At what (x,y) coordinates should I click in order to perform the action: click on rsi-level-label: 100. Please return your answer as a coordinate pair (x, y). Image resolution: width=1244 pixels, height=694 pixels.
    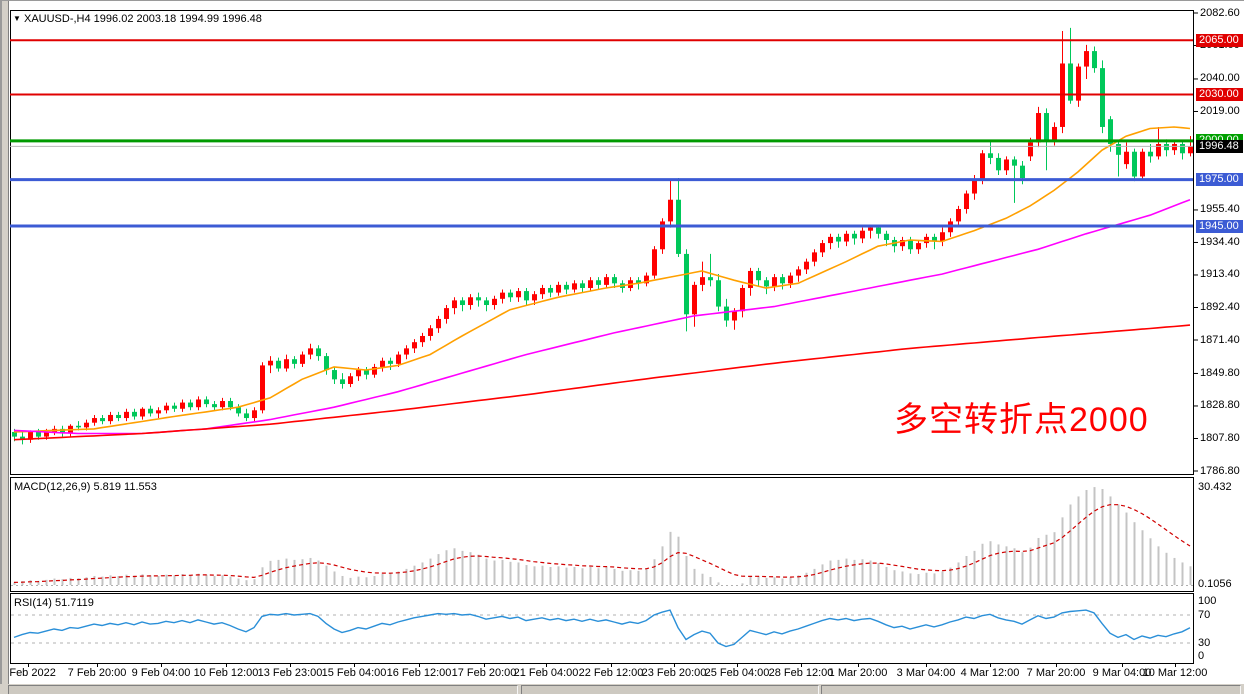
    Looking at the image, I should click on (1207, 601).